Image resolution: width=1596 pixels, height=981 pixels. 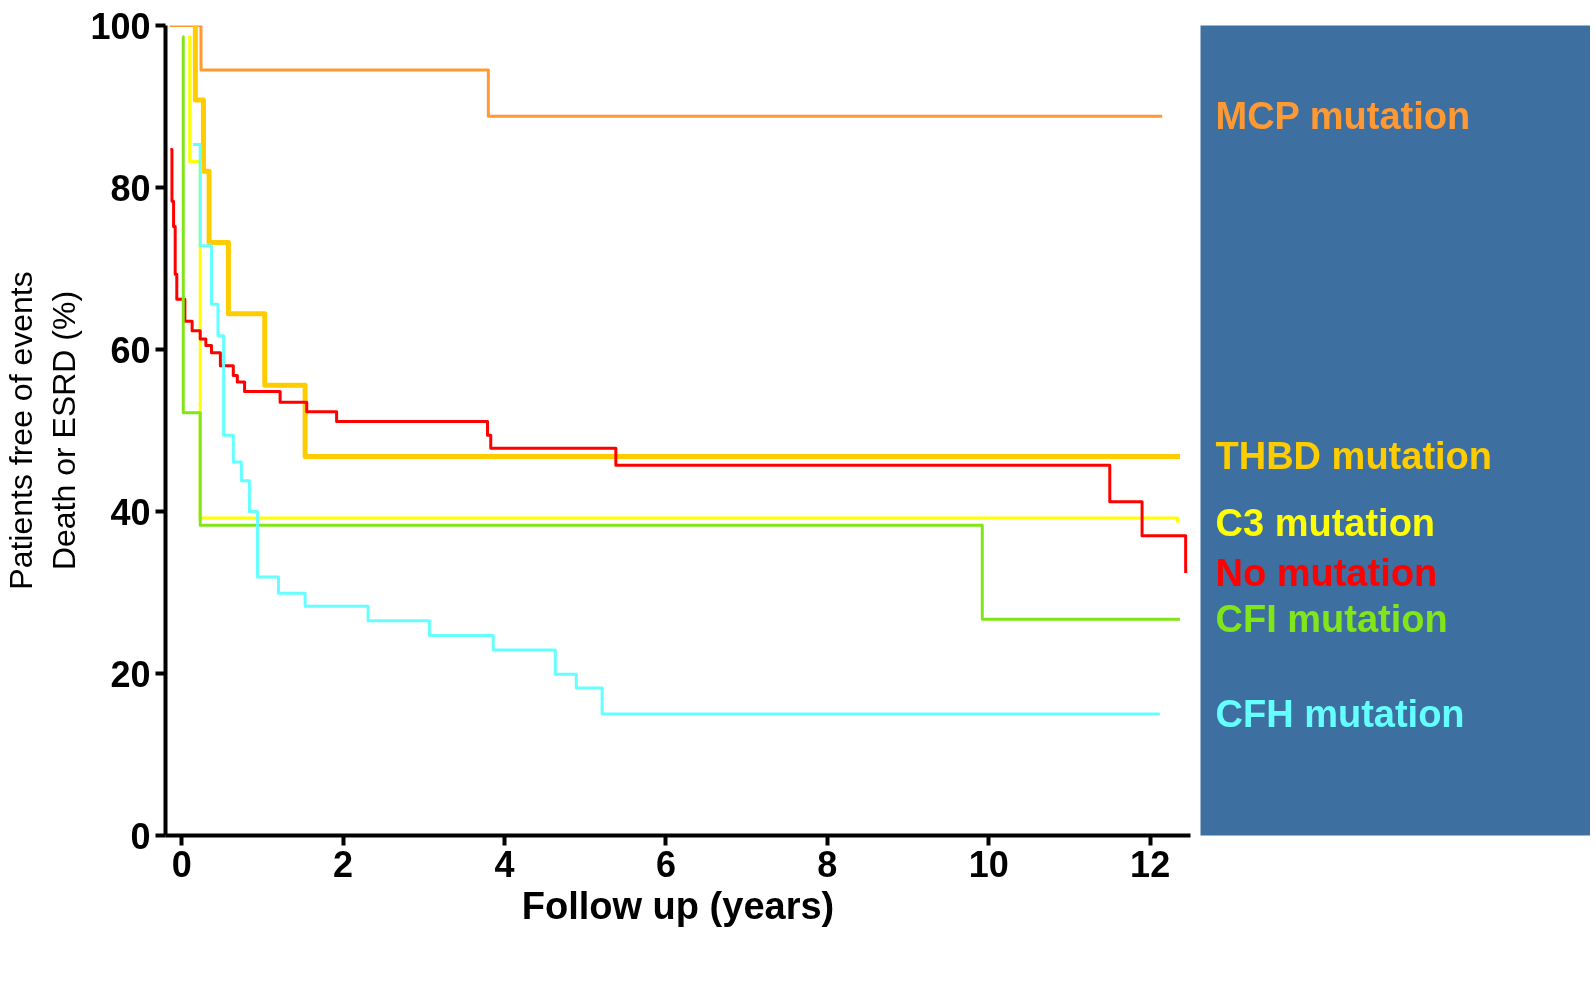 What do you see at coordinates (1343, 116) in the screenshot?
I see `series-label: MCP mutation` at bounding box center [1343, 116].